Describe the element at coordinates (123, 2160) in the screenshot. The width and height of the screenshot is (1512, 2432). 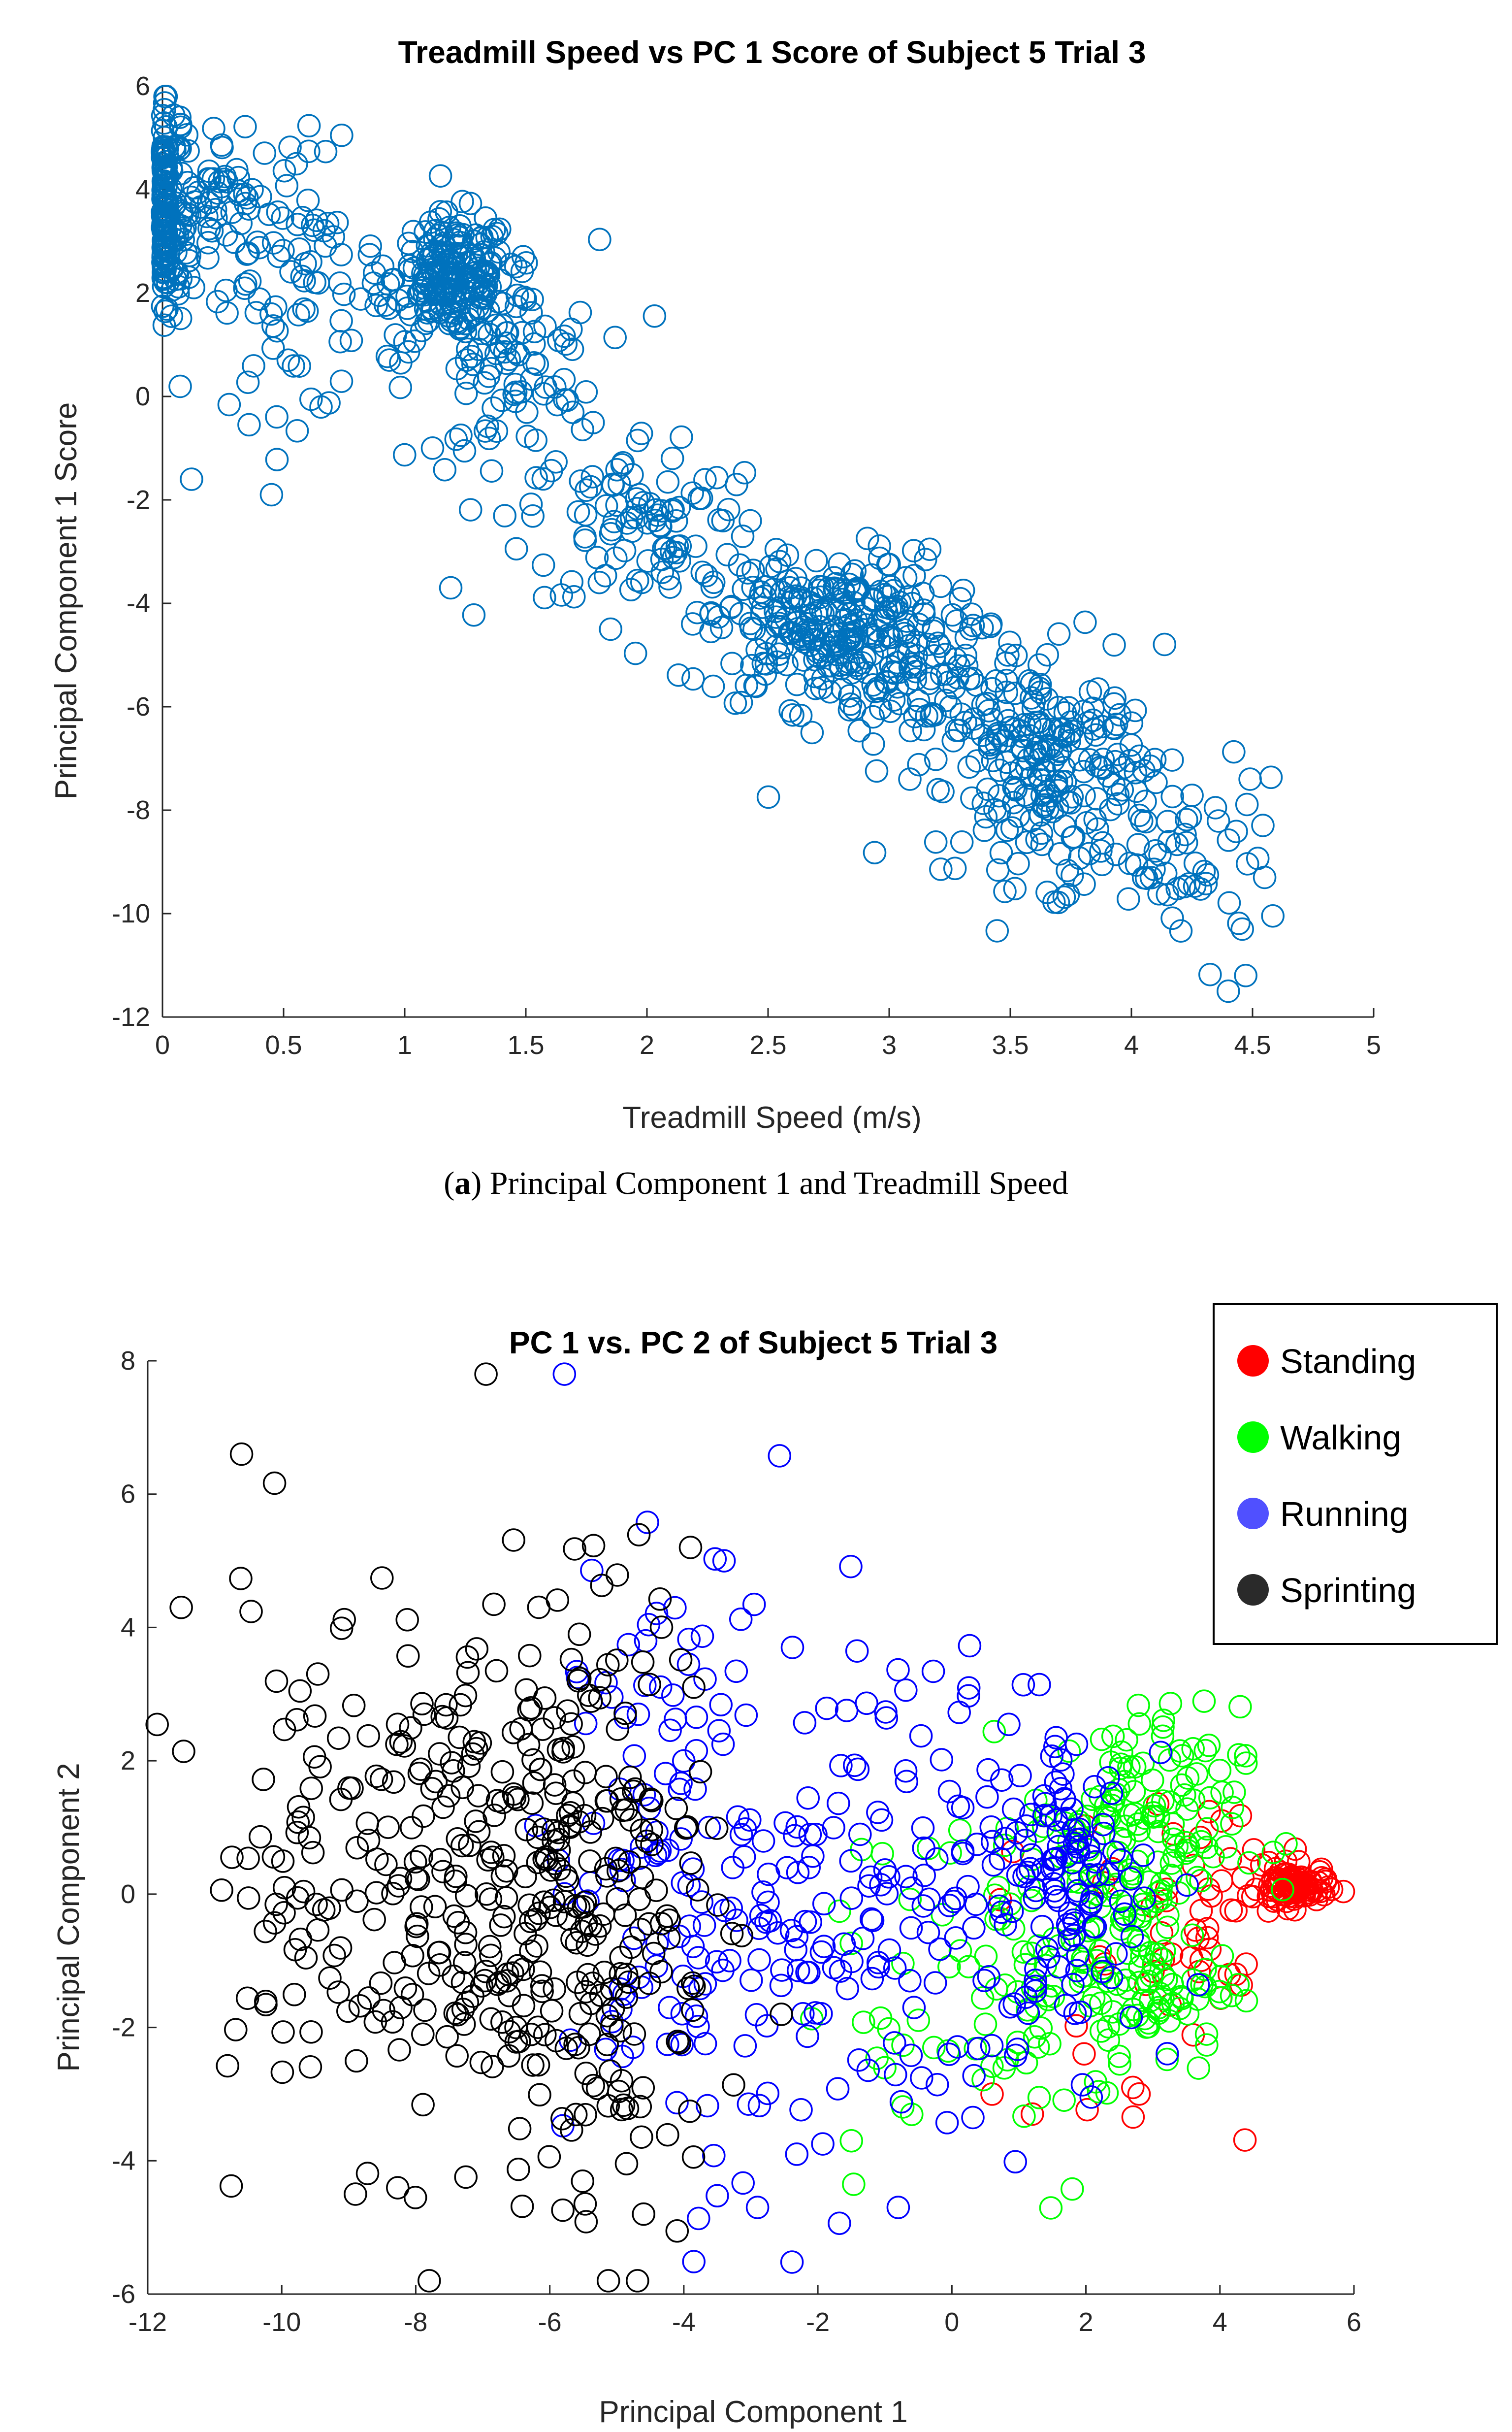
I see `chart-b-y-tick-label: -4` at that location.